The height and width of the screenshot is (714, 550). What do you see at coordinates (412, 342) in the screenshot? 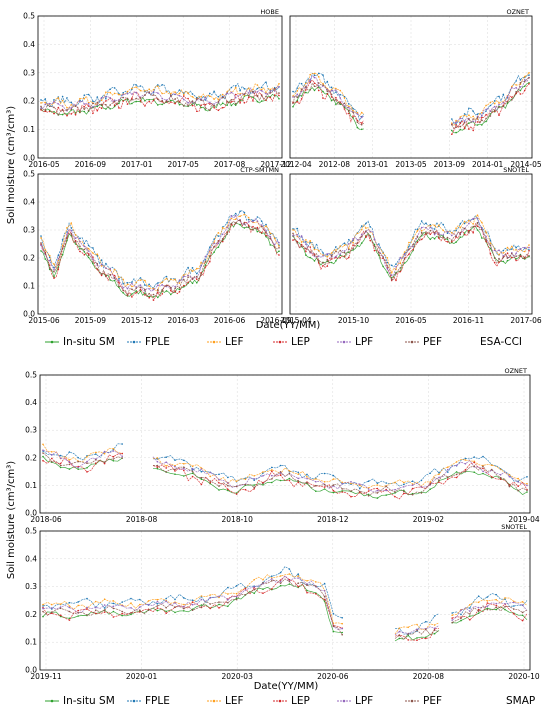
I see `legend-marker` at bounding box center [412, 342].